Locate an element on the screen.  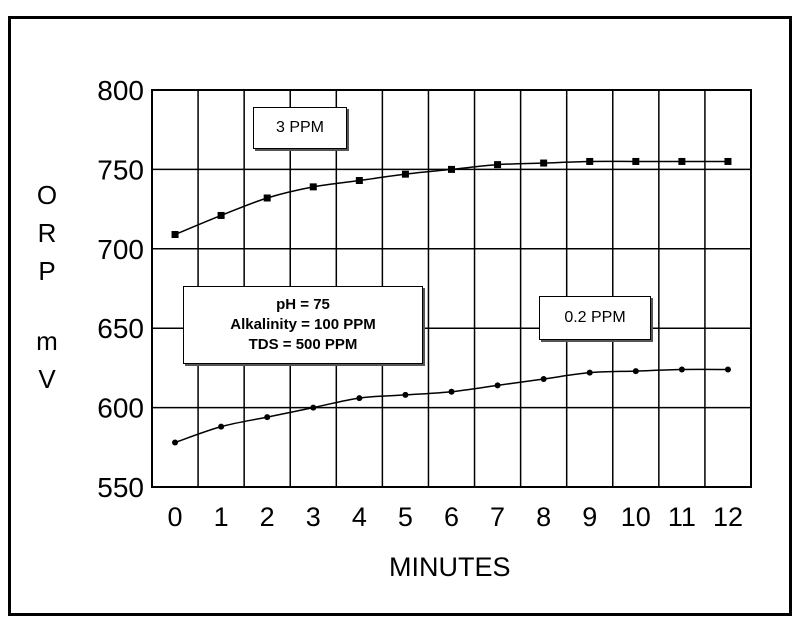
series-label-3ppm: 3 PPM is located at coordinates (300, 128).